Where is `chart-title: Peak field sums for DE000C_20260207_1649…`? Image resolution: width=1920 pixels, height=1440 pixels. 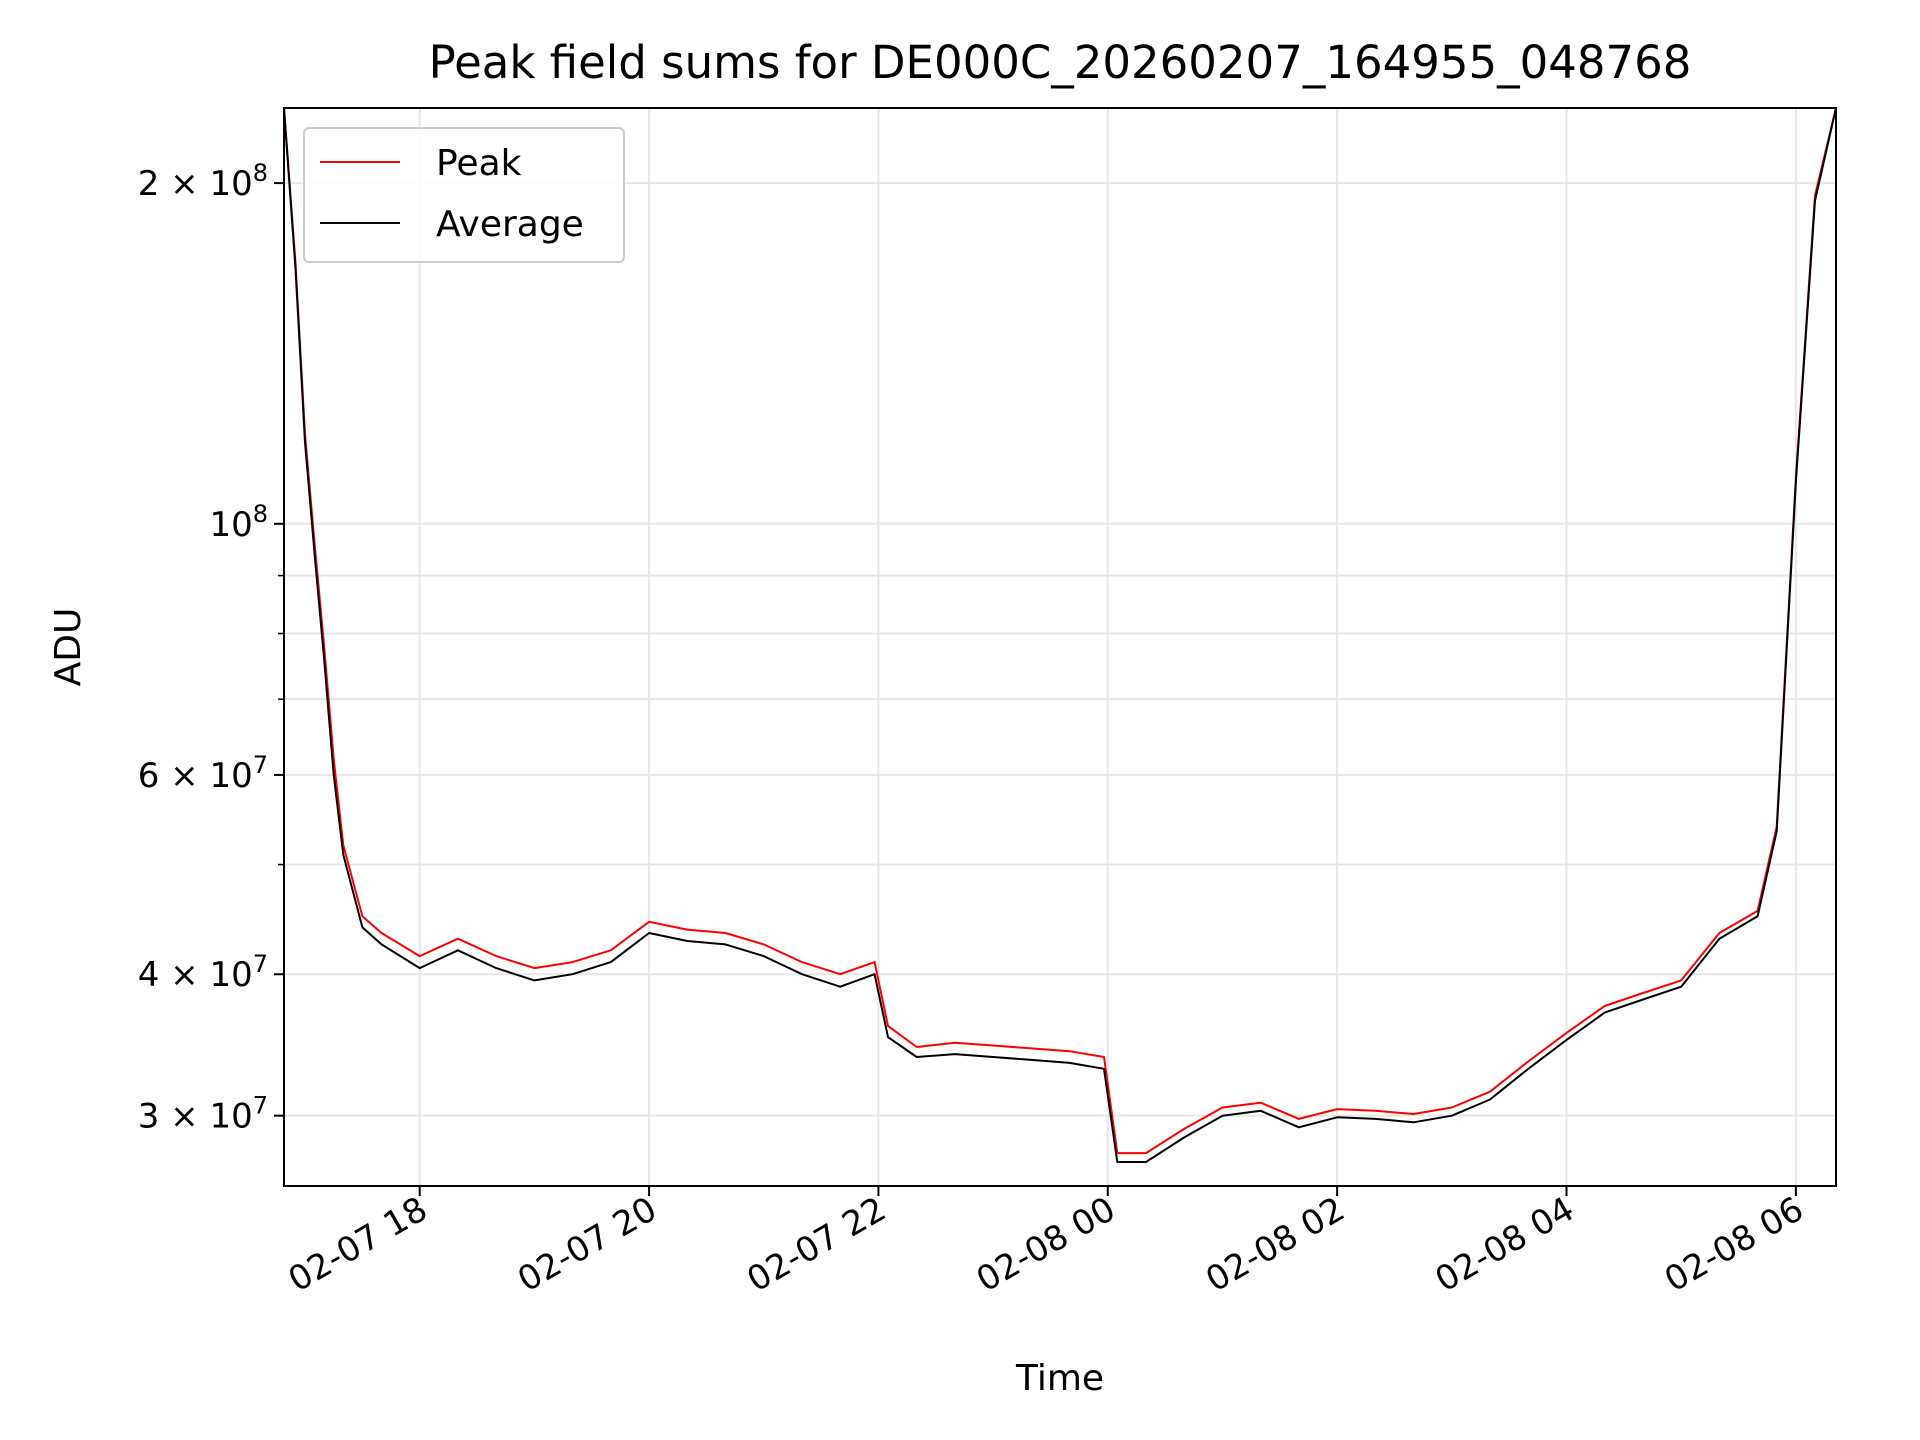 chart-title: Peak field sums for DE000C_20260207_1649… is located at coordinates (1060, 62).